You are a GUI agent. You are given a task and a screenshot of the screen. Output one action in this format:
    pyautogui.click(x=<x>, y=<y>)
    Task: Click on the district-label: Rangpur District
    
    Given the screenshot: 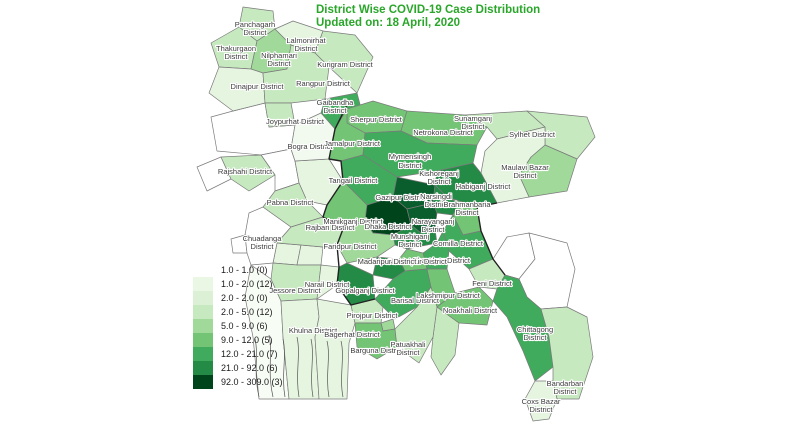 What is the action you would take?
    pyautogui.click(x=323, y=83)
    